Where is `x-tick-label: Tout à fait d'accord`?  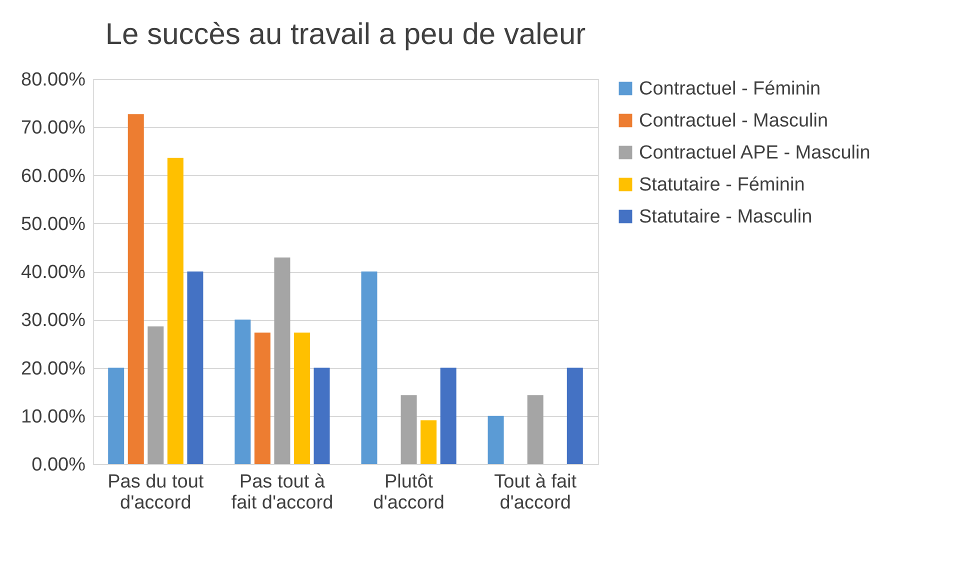 x-tick-label: Tout à fait d'accord is located at coordinates (536, 493).